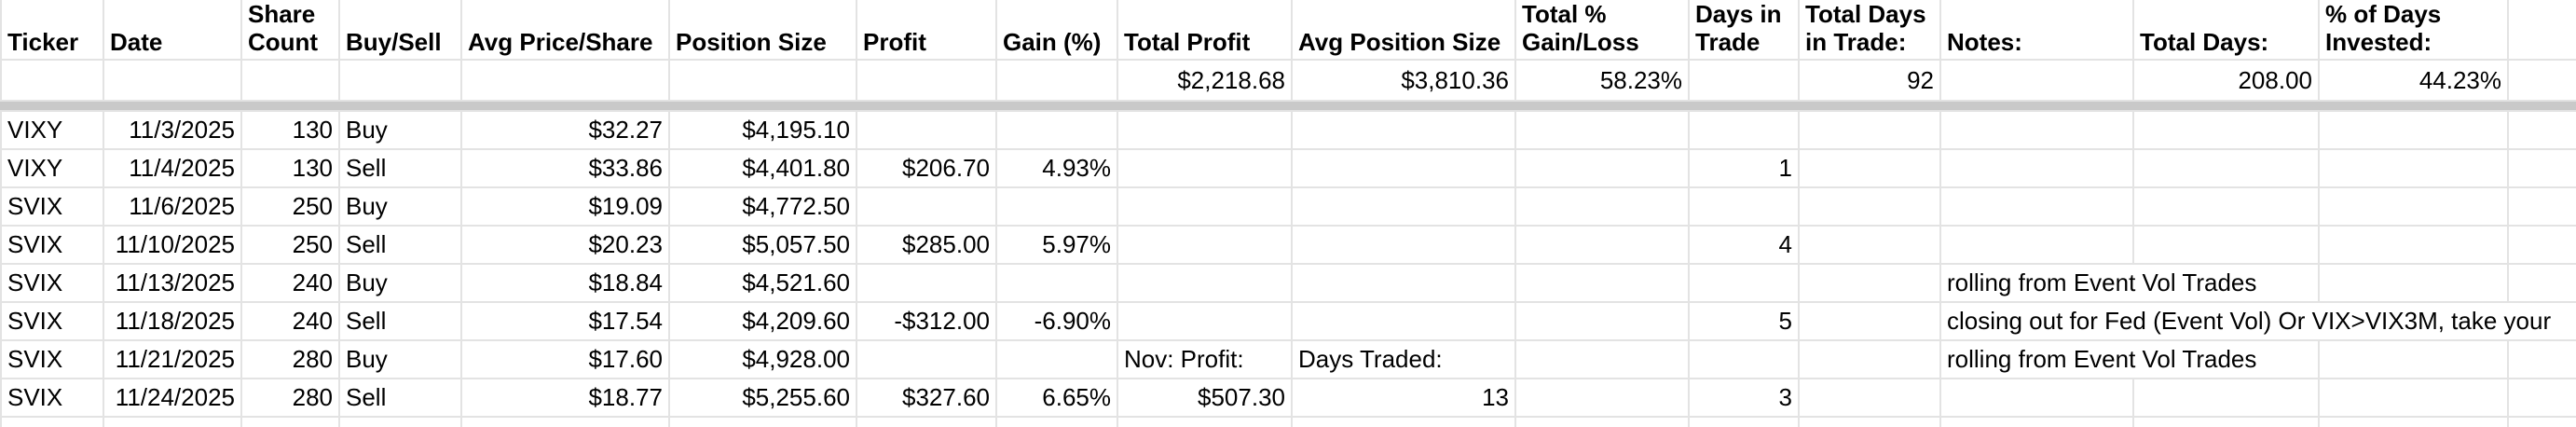 Image resolution: width=2576 pixels, height=427 pixels. What do you see at coordinates (565, 130) in the screenshot?
I see `cell-avg_price: $32.27` at bounding box center [565, 130].